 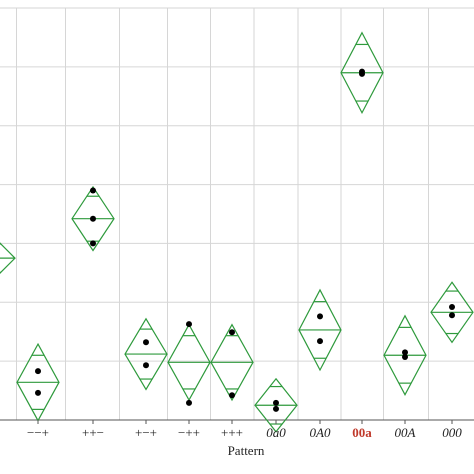 I want to click on x-tick-label: 000, so click(x=452, y=432).